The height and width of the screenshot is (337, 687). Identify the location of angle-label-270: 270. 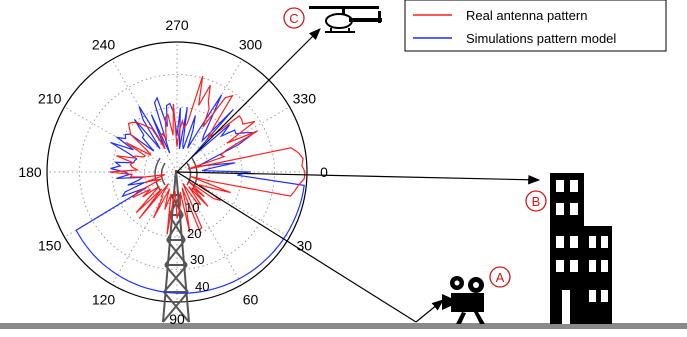
(177, 25).